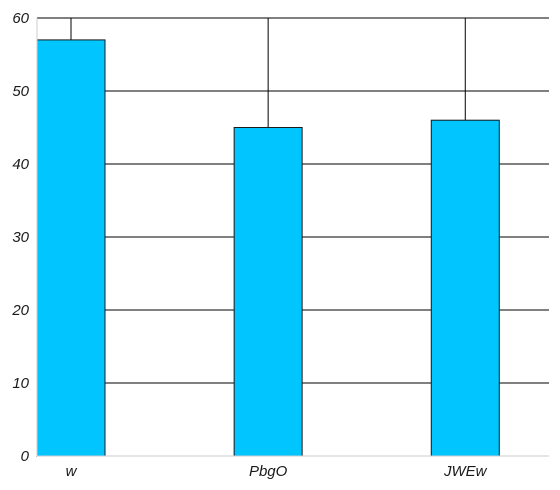 The image size is (560, 490). What do you see at coordinates (20, 164) in the screenshot?
I see `y-tick-label-40: 40` at bounding box center [20, 164].